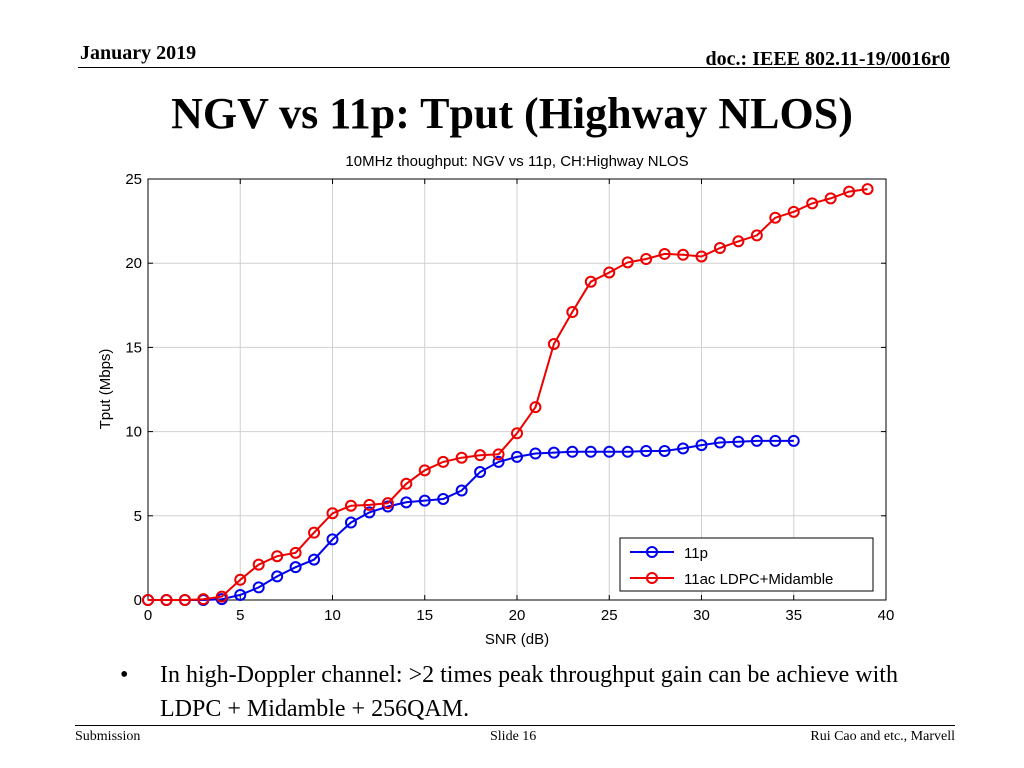 The width and height of the screenshot is (1024, 768). I want to click on legend-label-ldpc-midamble: 11ac LDPC+Midamble, so click(758, 579).